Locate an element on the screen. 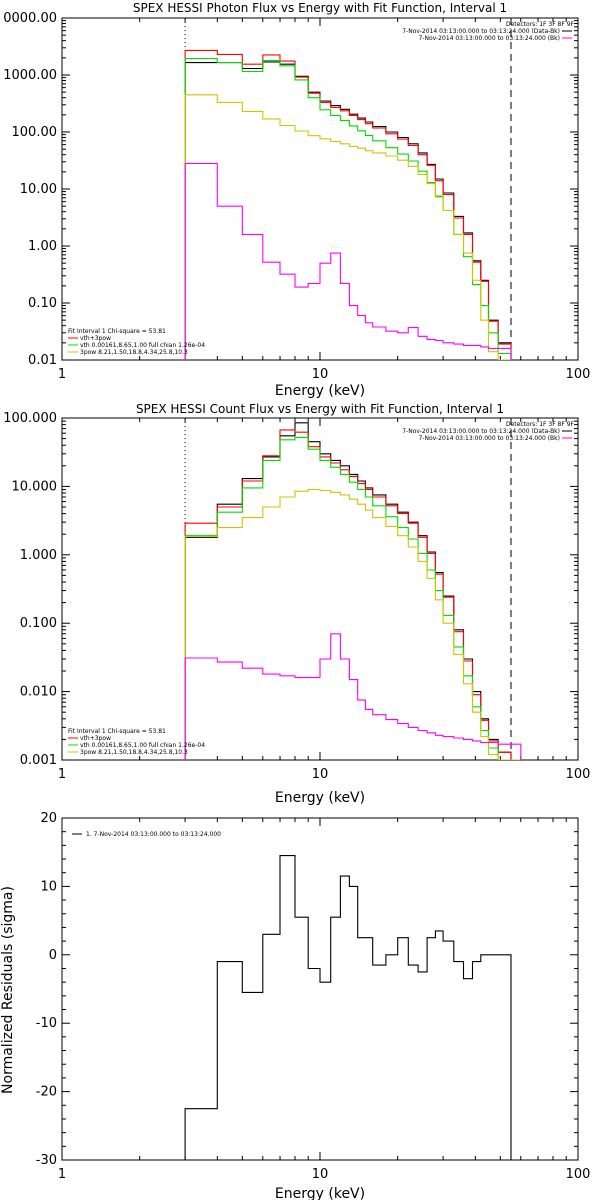 Image resolution: width=600 pixels, height=1200 pixels. plot-area is located at coordinates (348, 1007).